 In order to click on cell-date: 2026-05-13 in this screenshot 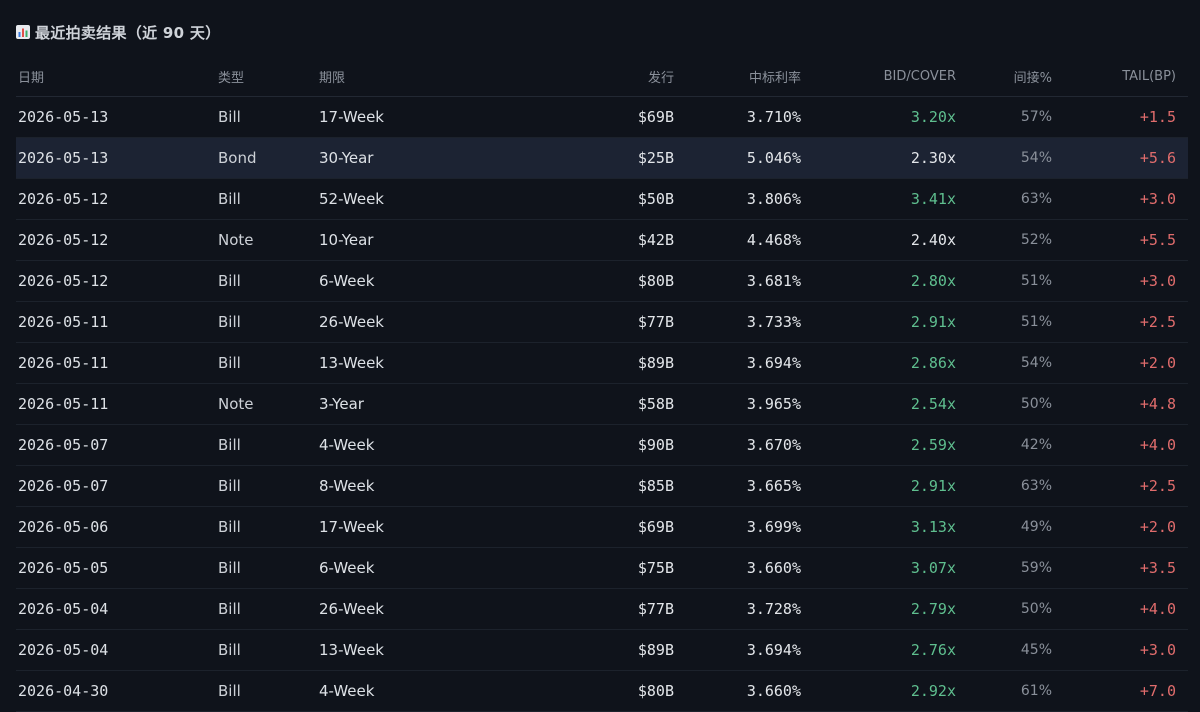, I will do `click(117, 158)`.